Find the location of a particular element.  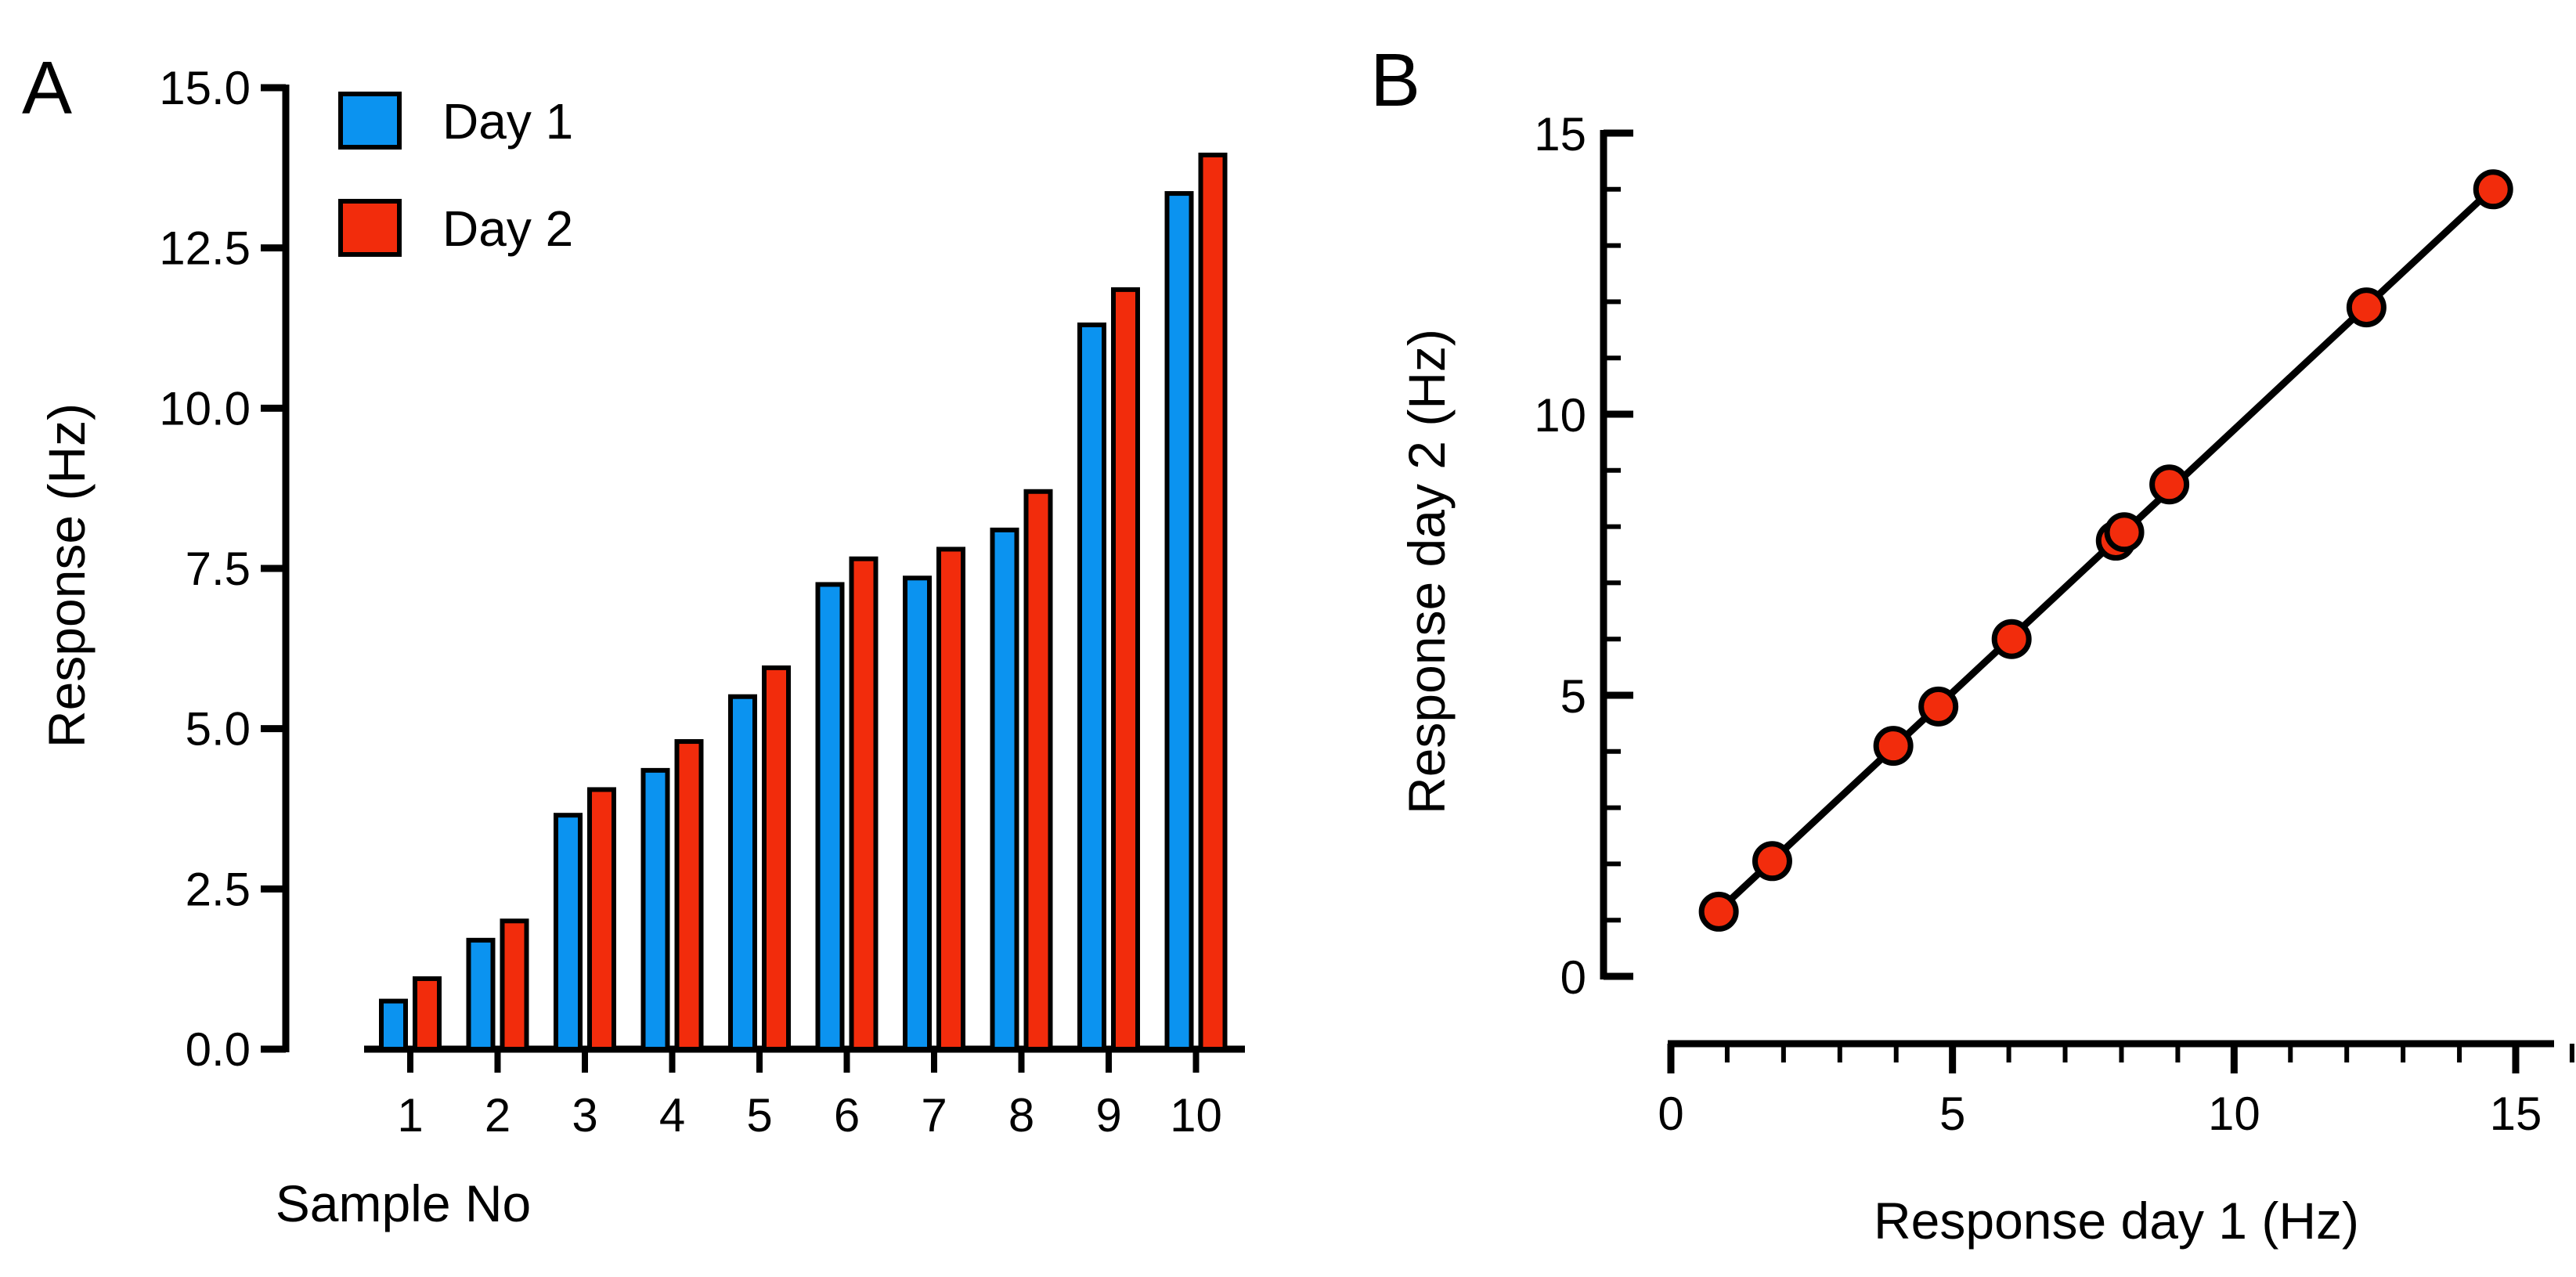

panel-a-x-tick-label: 4 is located at coordinates (672, 1115).